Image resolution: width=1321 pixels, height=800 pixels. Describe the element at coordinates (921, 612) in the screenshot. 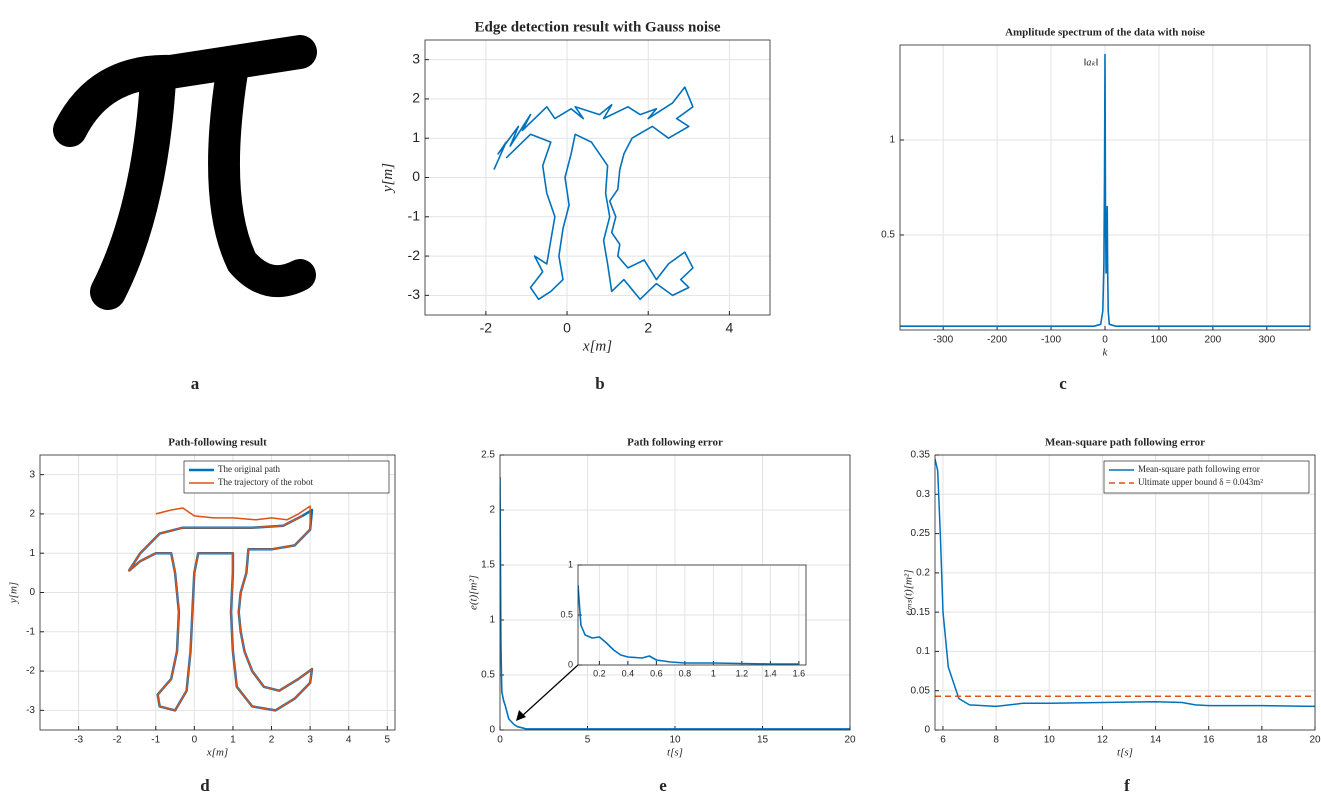

I see `y-tick-label: 0.15` at that location.